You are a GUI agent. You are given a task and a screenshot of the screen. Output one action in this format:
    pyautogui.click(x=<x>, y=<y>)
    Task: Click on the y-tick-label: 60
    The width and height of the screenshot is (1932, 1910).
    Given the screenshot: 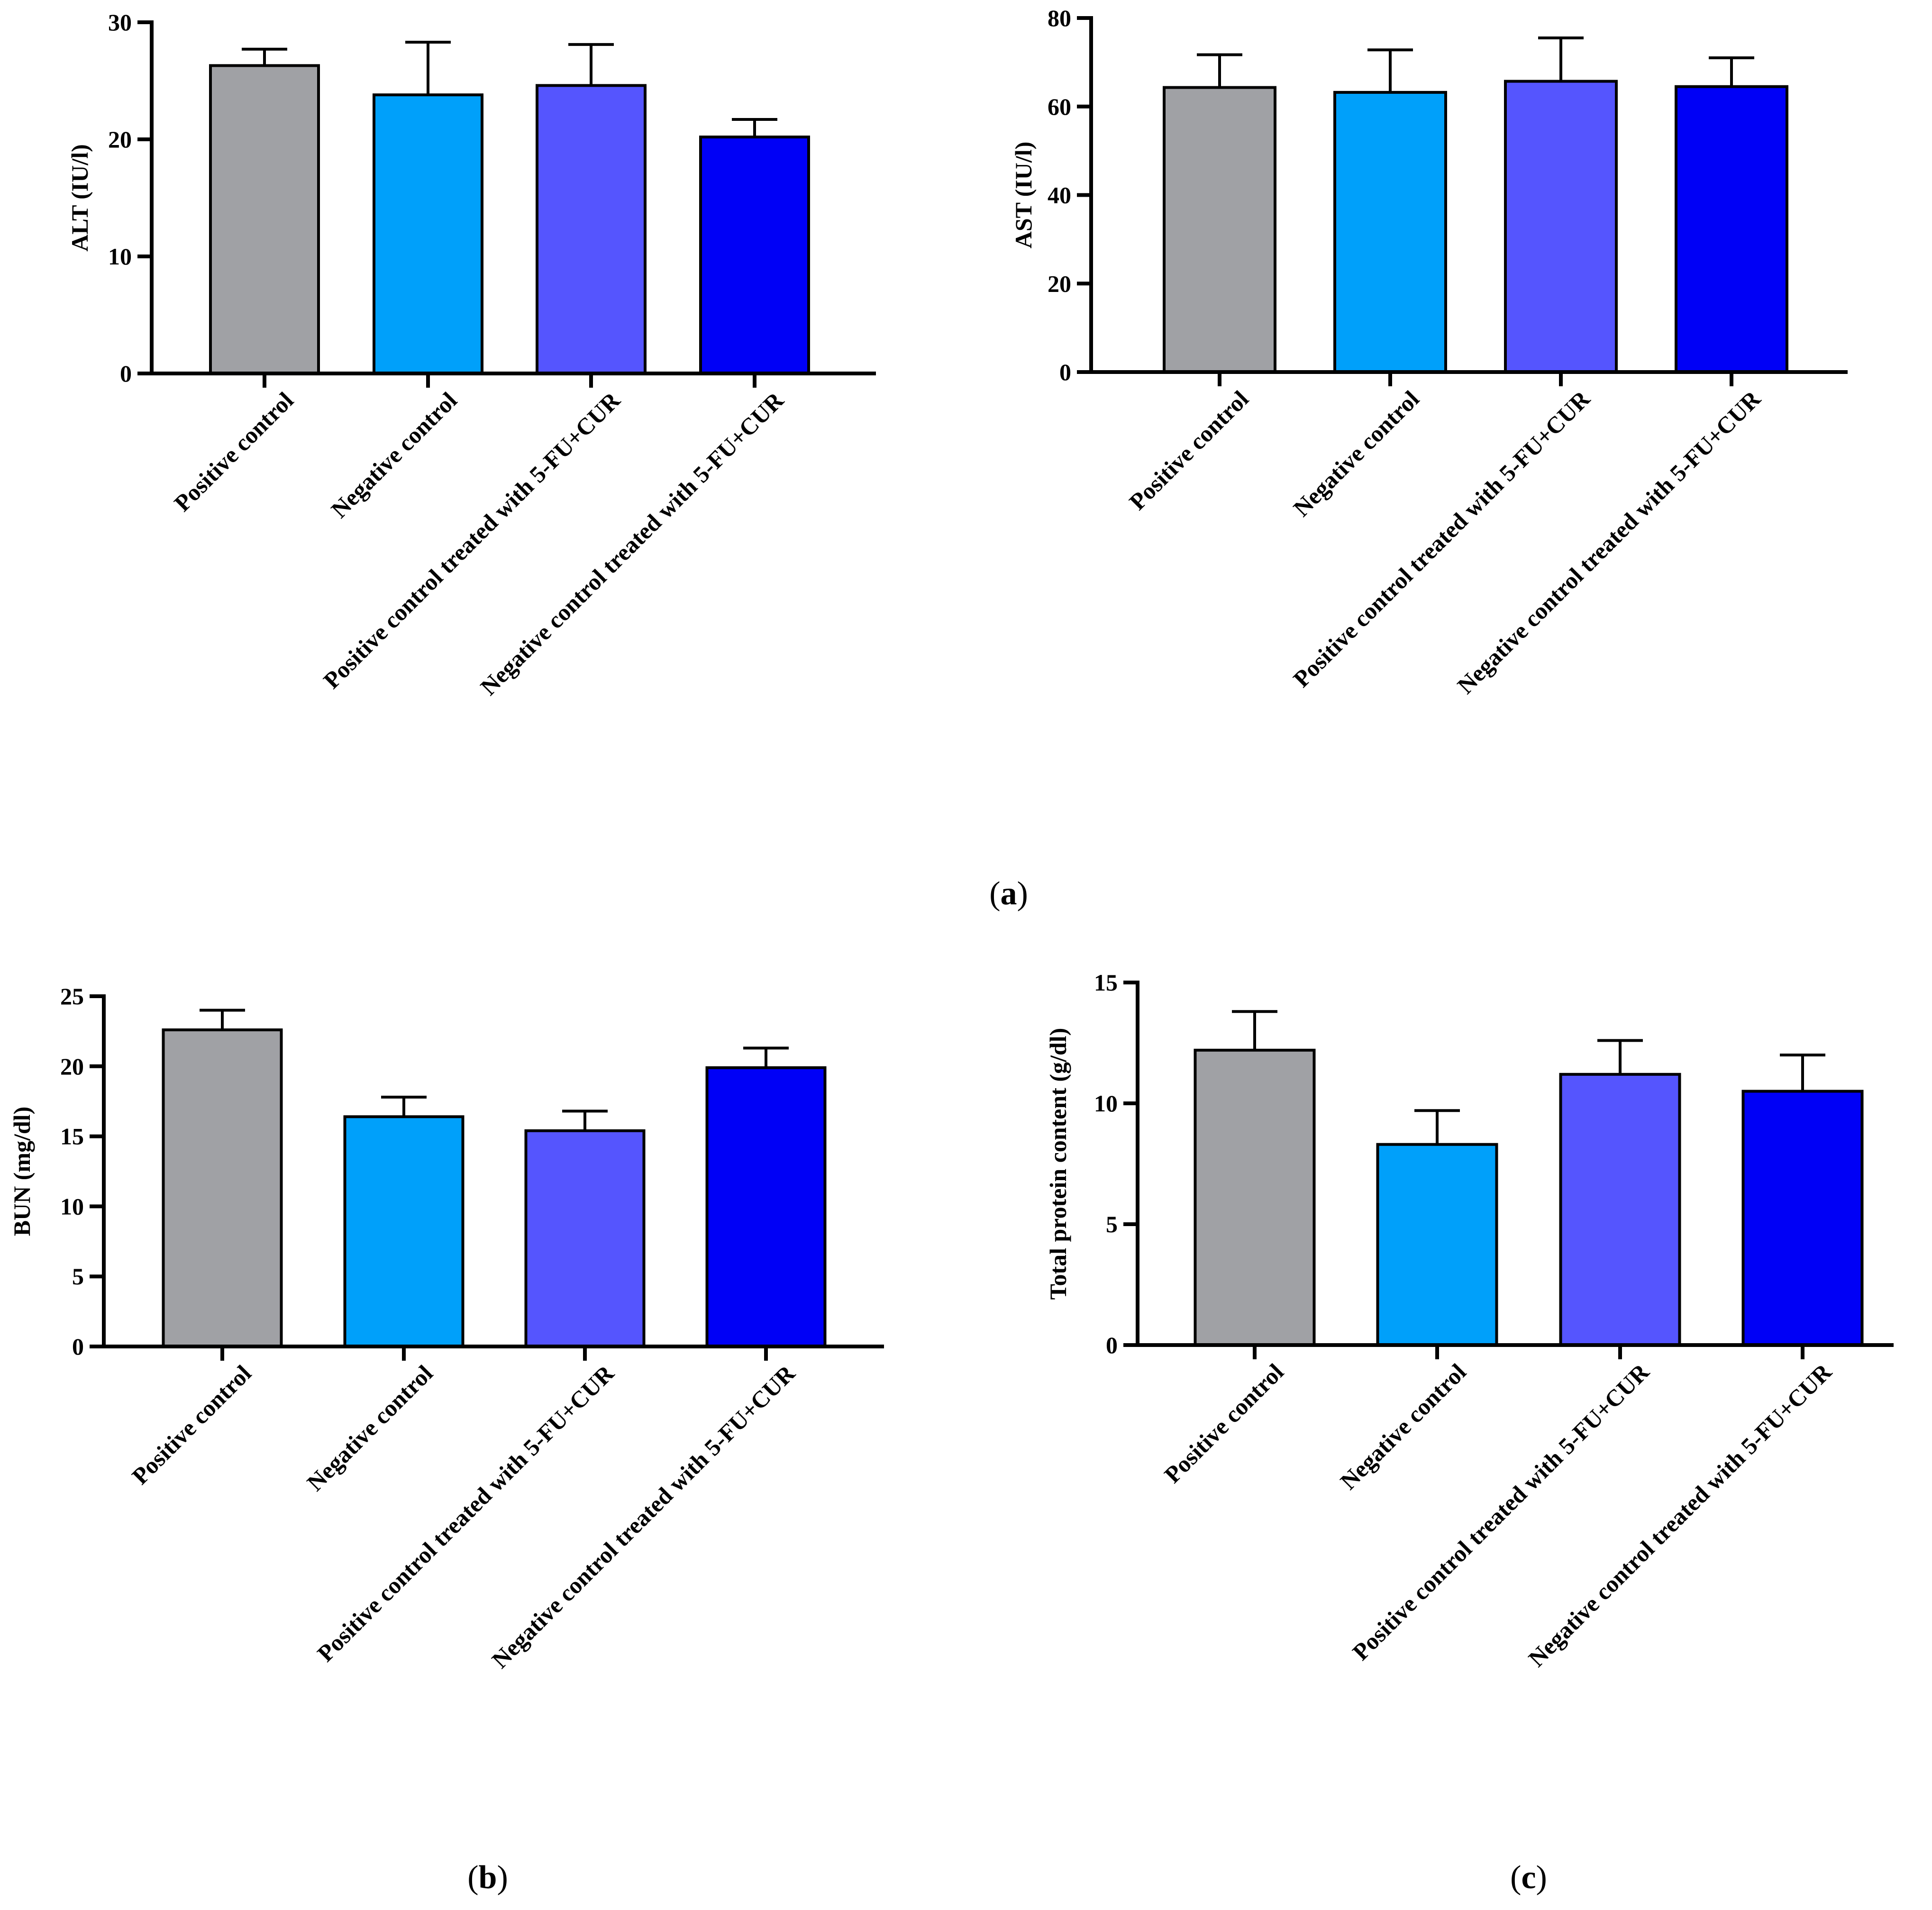 What is the action you would take?
    pyautogui.click(x=1060, y=106)
    